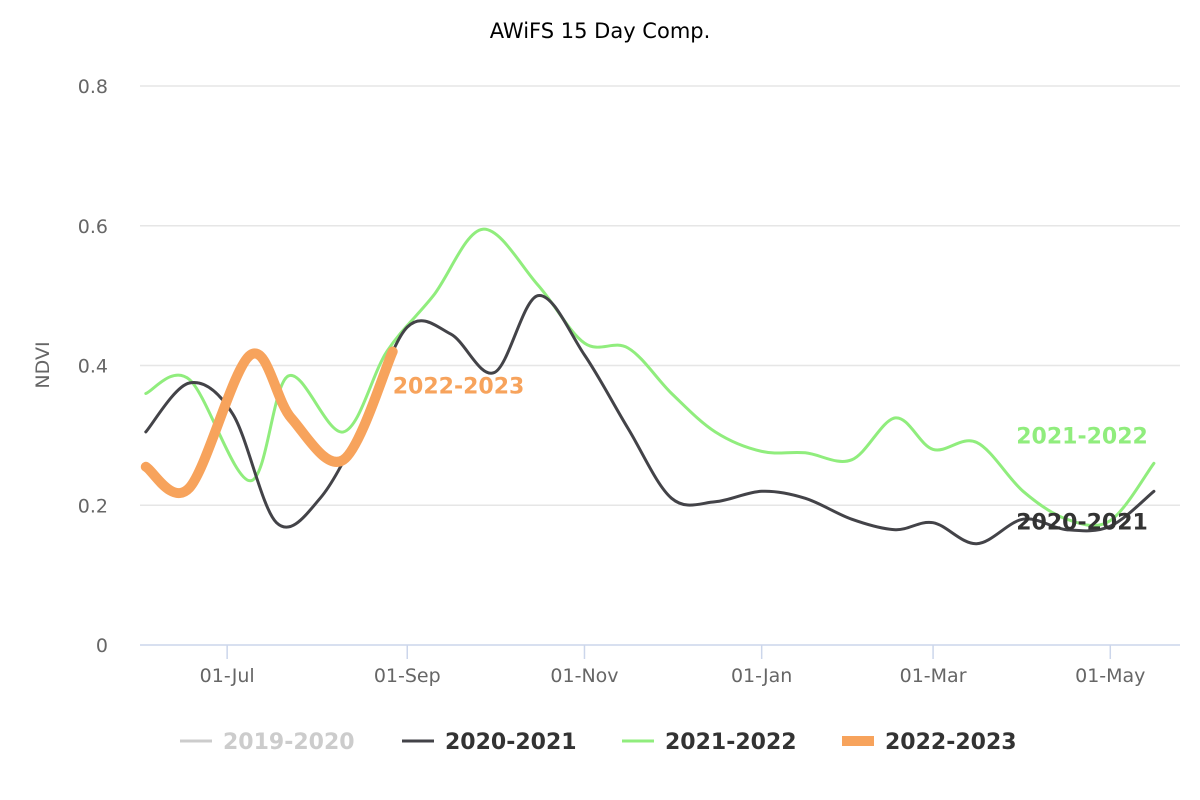 This screenshot has height=800, width=1200. I want to click on legend-item-2021-2022: 2021-2022, so click(709, 742).